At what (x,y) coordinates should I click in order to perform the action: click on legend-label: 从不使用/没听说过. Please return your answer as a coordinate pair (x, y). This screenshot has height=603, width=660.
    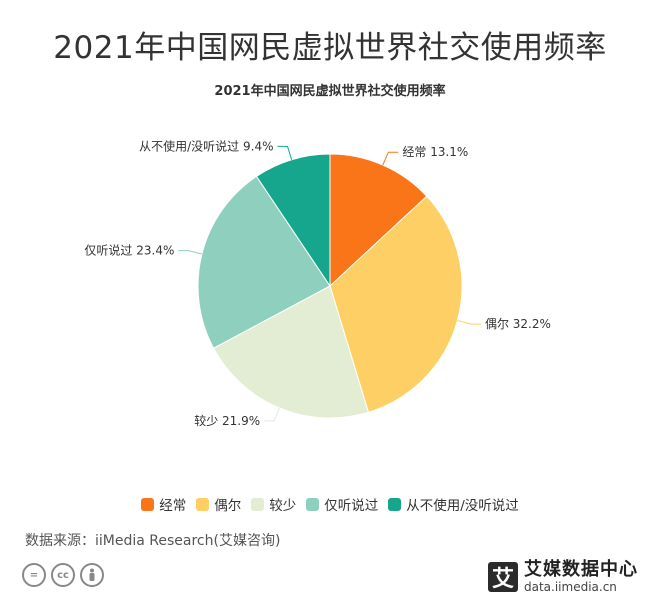
    Looking at the image, I should click on (462, 506).